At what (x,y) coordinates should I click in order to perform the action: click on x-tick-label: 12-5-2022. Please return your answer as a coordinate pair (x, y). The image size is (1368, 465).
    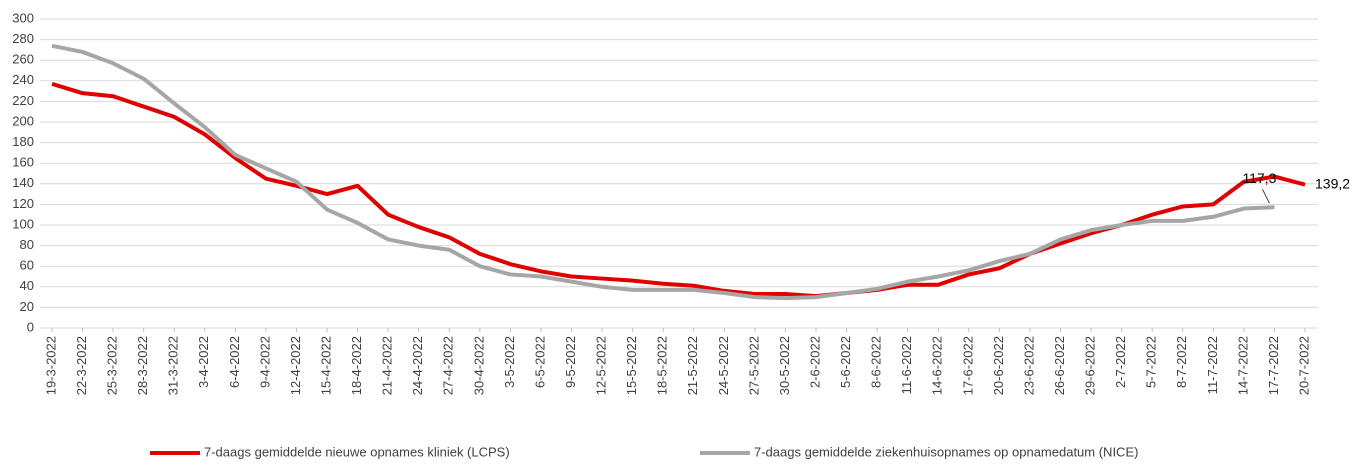
    Looking at the image, I should click on (601, 365).